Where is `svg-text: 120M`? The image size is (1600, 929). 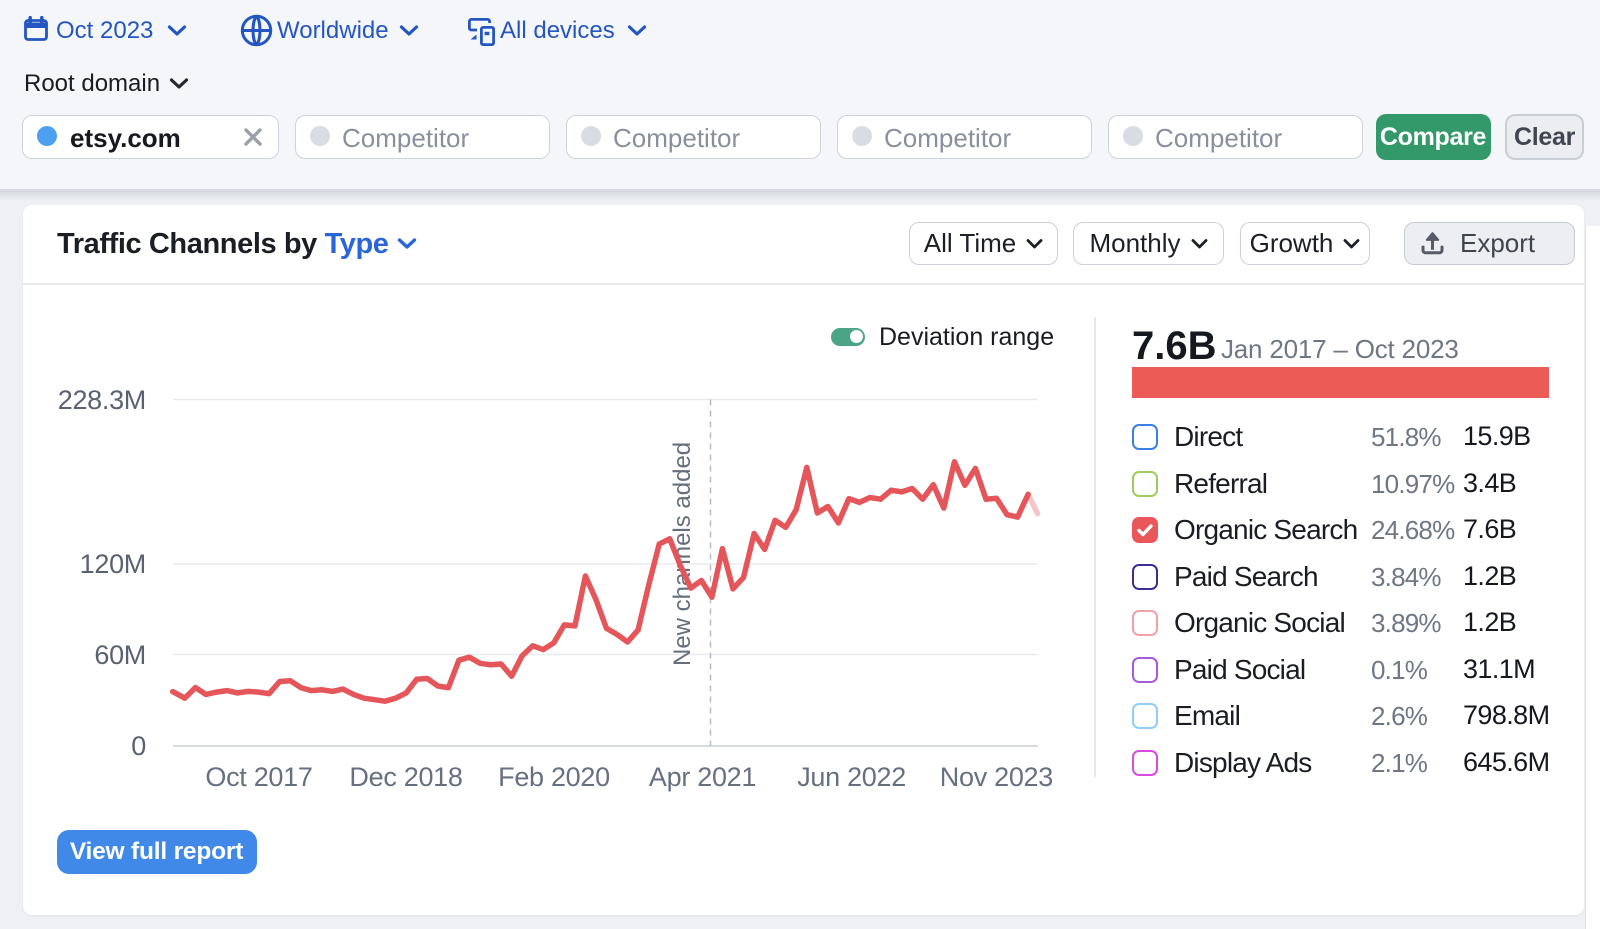
svg-text: 120M is located at coordinates (113, 564).